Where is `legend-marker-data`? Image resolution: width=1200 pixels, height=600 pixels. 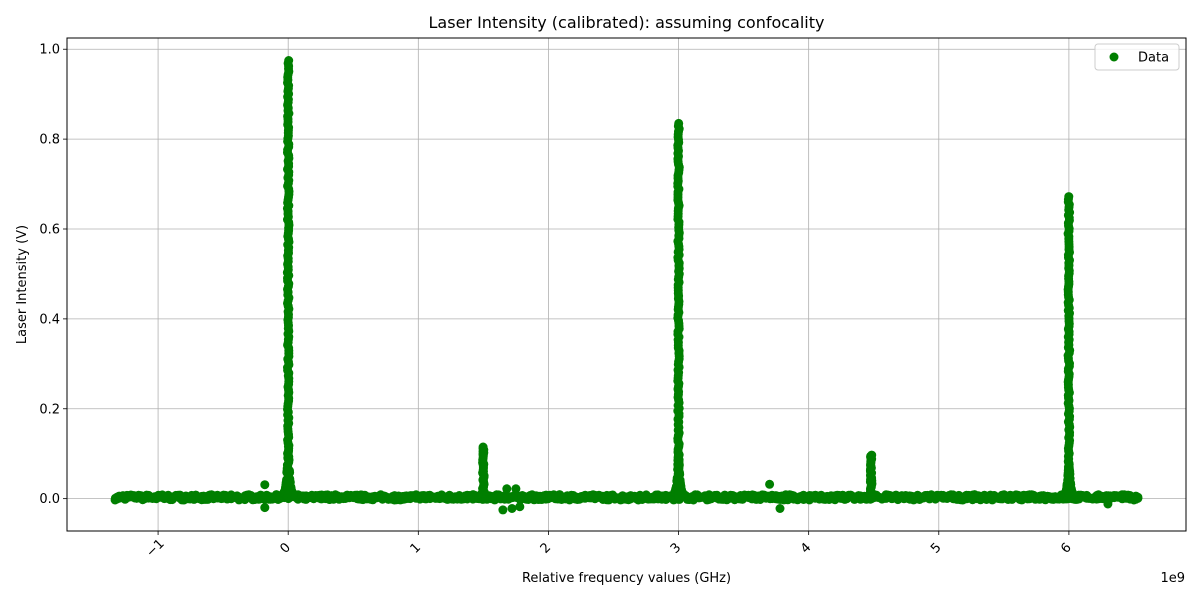 legend-marker-data is located at coordinates (1114, 57).